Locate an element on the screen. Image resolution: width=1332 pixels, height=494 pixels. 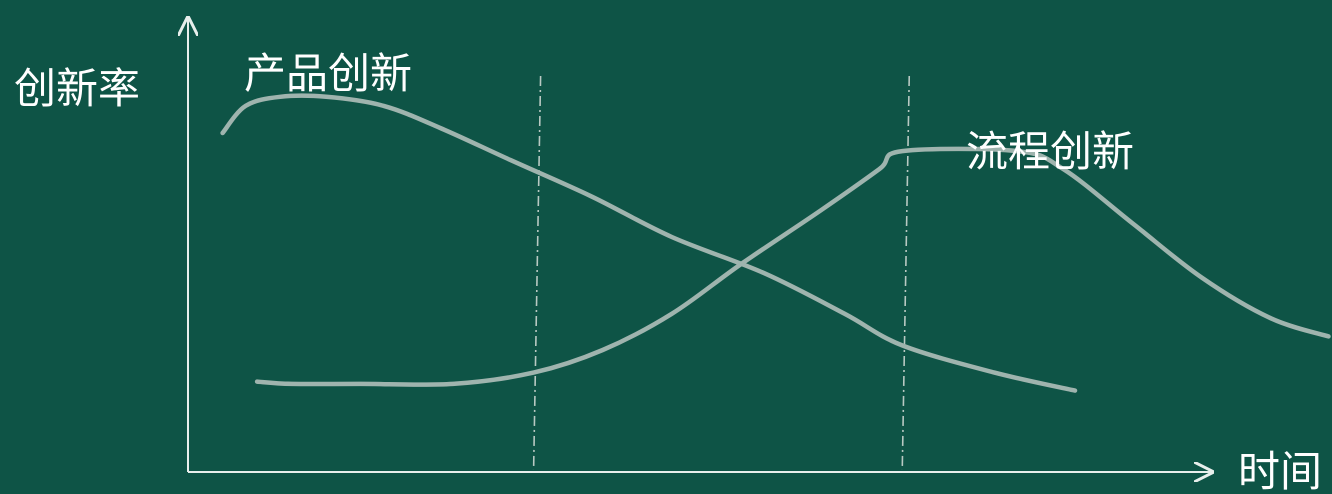
x-axis-label: 时间 is located at coordinates (1280, 470).